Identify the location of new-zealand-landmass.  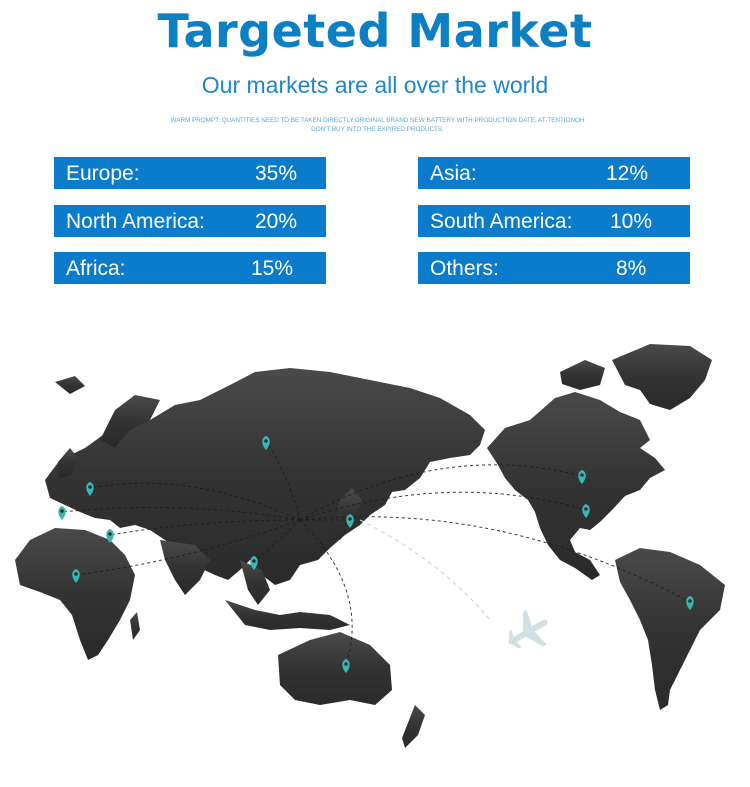
(413, 726).